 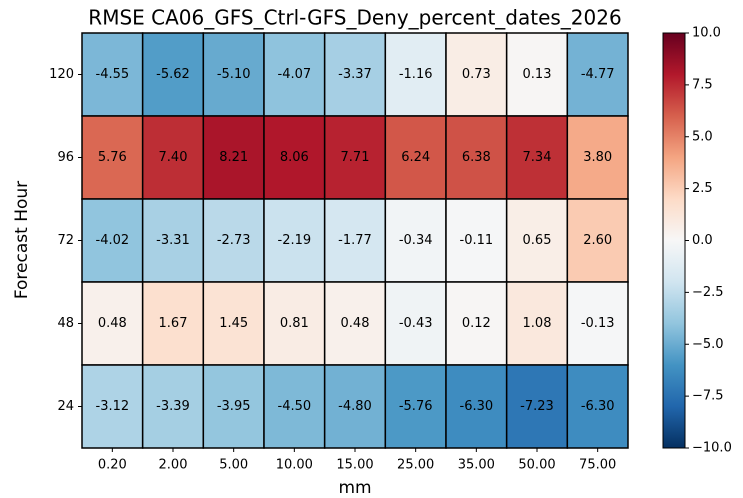 I want to click on y-tick-label: 72, so click(x=65, y=240).